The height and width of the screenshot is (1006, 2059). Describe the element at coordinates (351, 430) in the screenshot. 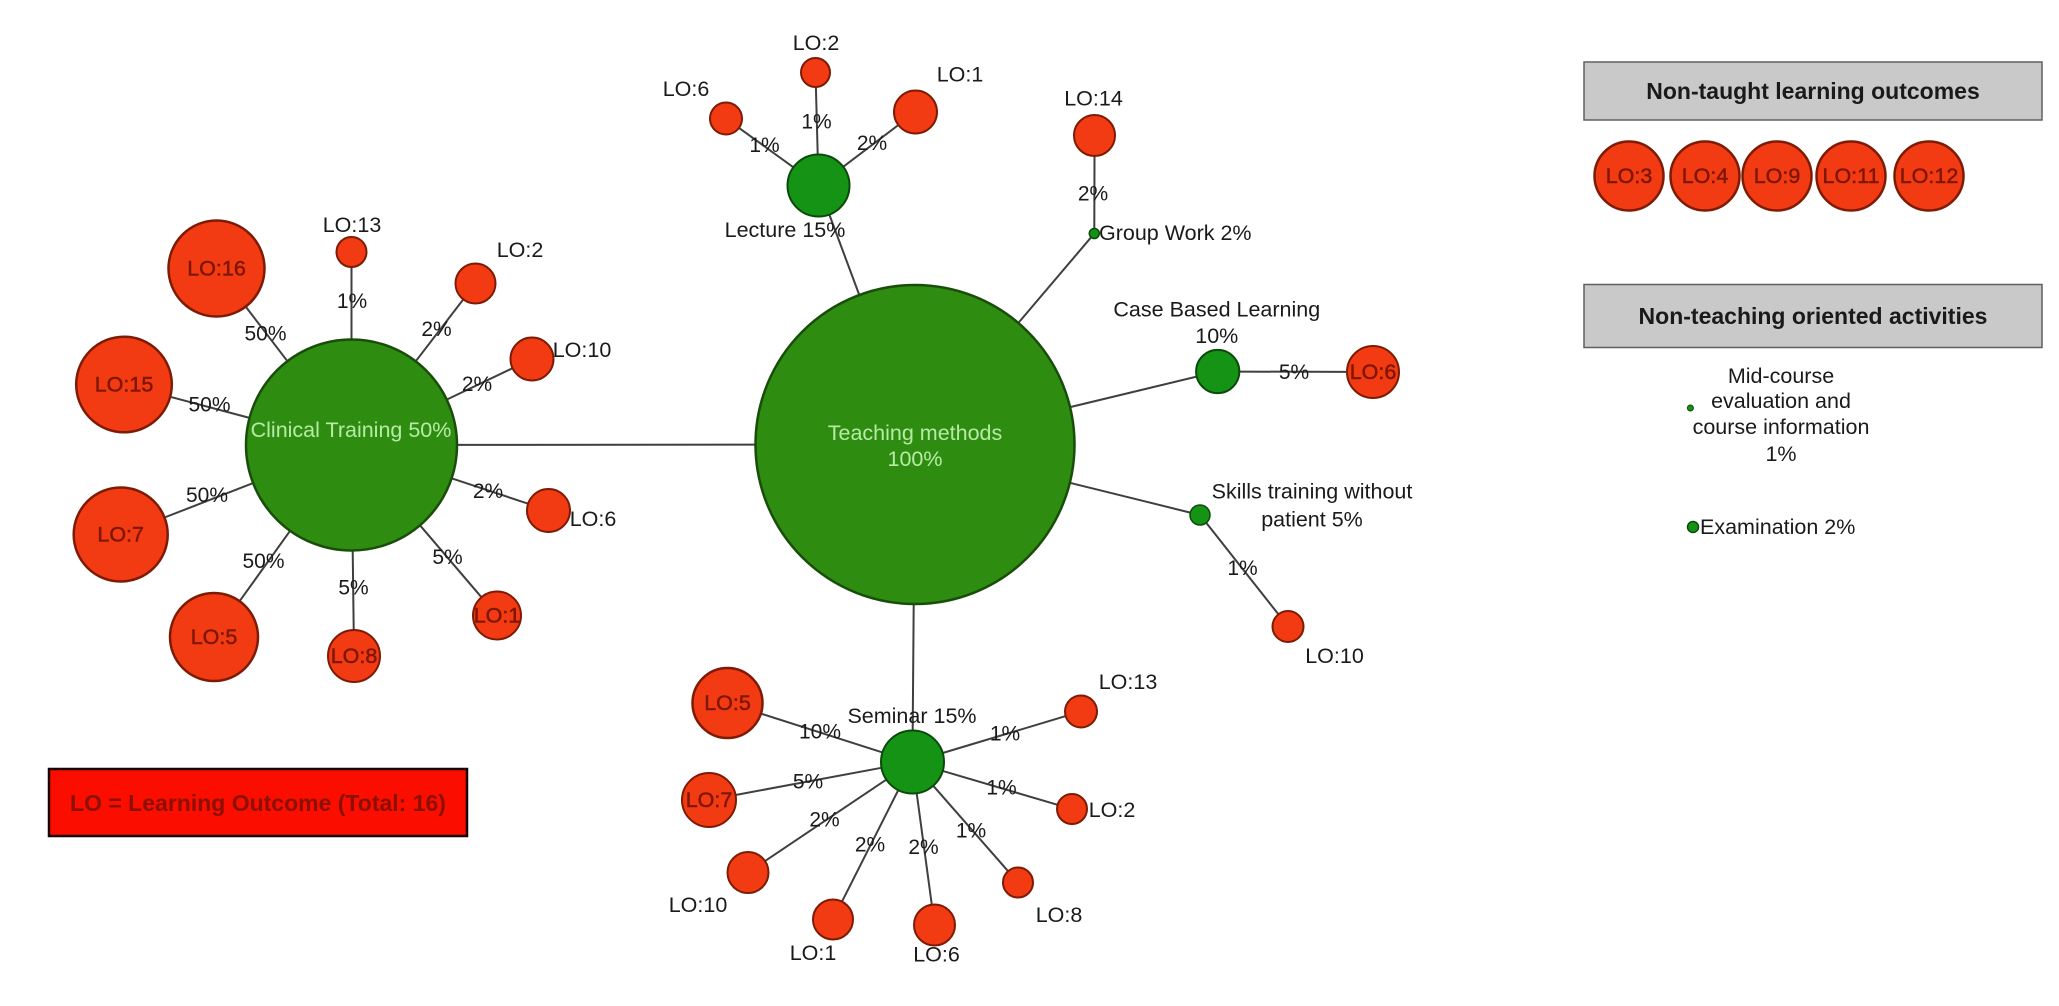

I see `svg-text: Clinical Training 50%` at that location.